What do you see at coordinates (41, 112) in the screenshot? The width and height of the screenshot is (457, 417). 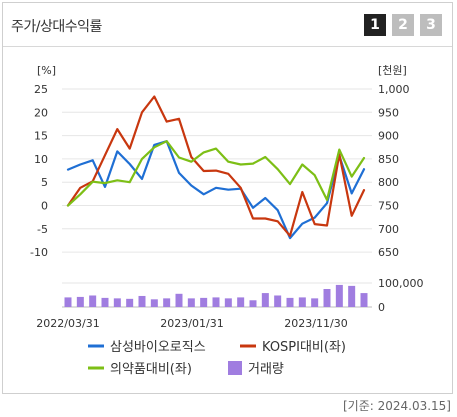 I see `left-tick-label: 20` at bounding box center [41, 112].